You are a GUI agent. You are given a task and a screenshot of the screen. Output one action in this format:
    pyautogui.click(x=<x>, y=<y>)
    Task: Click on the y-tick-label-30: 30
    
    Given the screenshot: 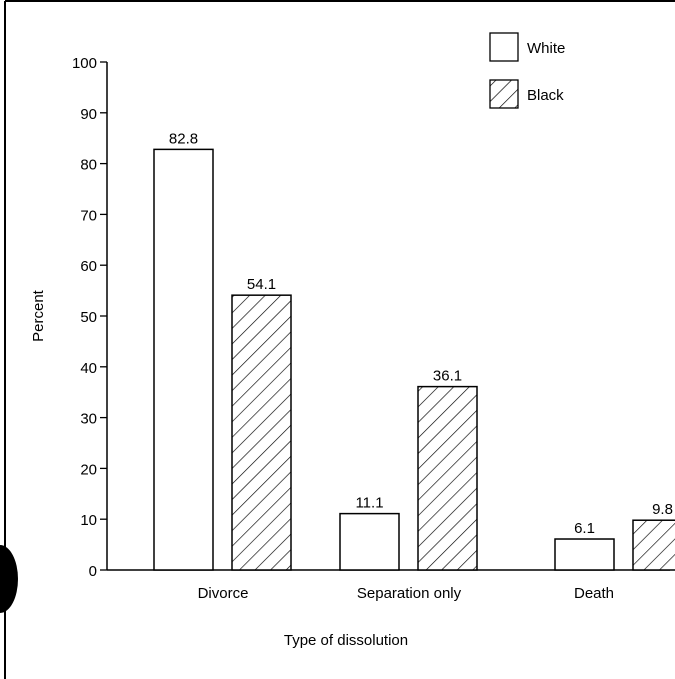 What is the action you would take?
    pyautogui.click(x=88, y=419)
    